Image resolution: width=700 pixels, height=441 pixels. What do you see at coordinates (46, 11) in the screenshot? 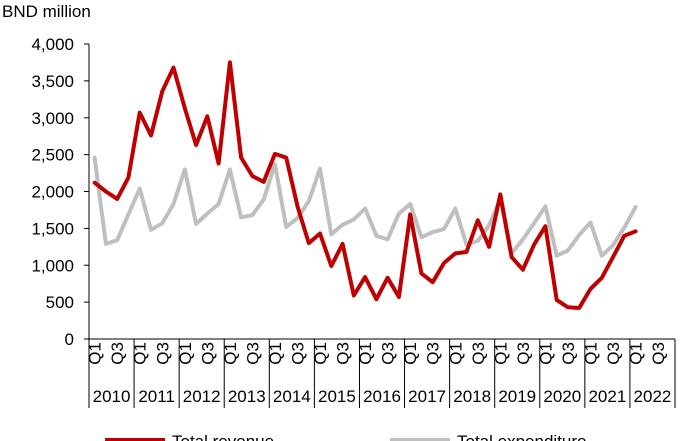
I see `y-axis-label: BND million` at bounding box center [46, 11].